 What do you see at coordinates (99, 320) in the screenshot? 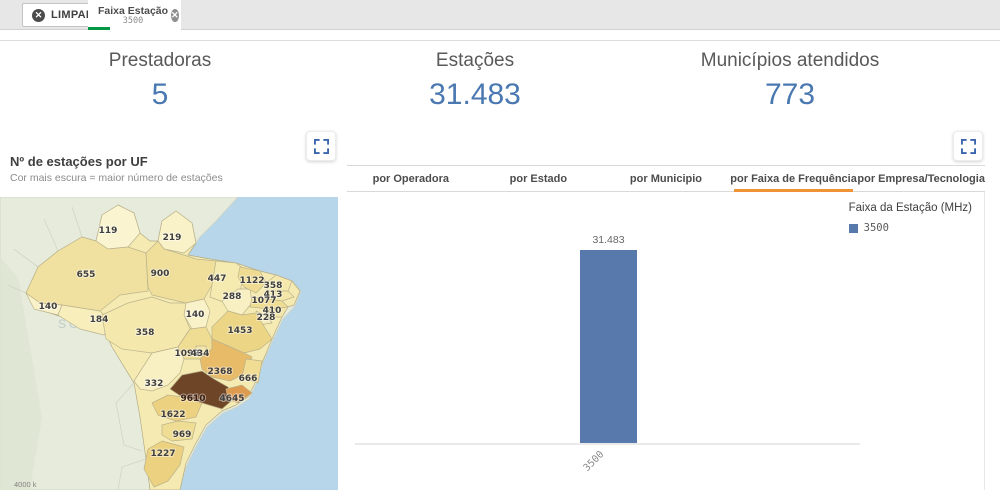
I see `state-value-label: 184` at bounding box center [99, 320].